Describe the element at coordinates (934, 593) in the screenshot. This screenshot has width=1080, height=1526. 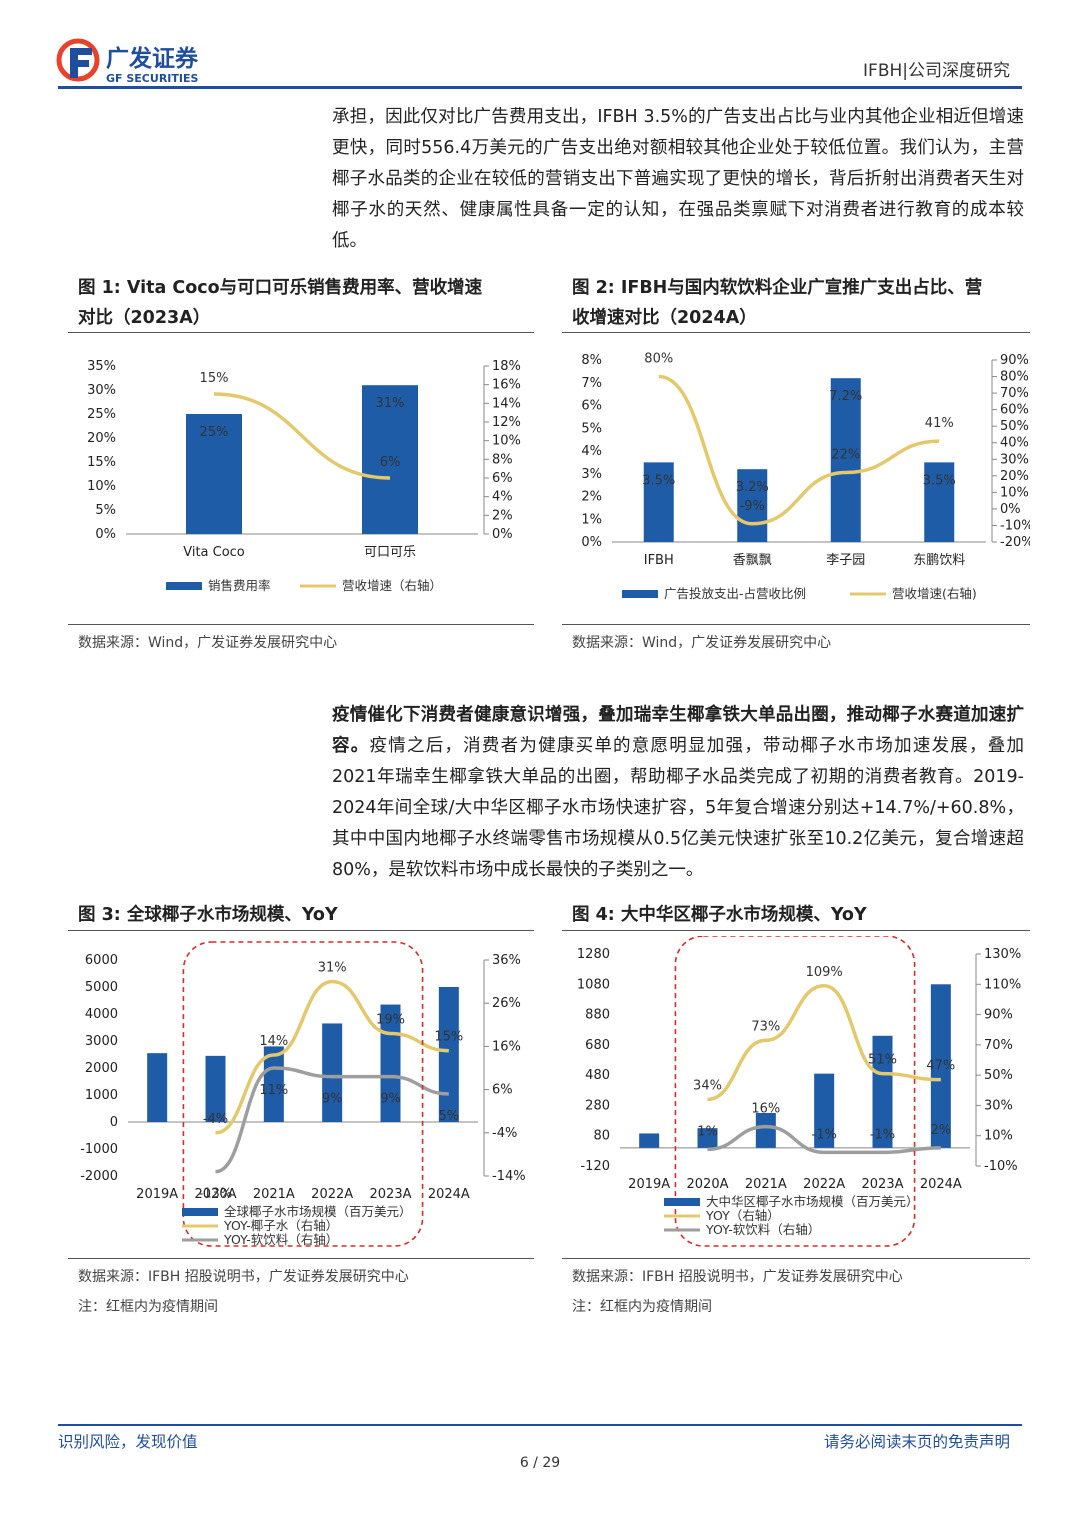
I see `fig2-legend-label: 营收增速(右轴)` at that location.